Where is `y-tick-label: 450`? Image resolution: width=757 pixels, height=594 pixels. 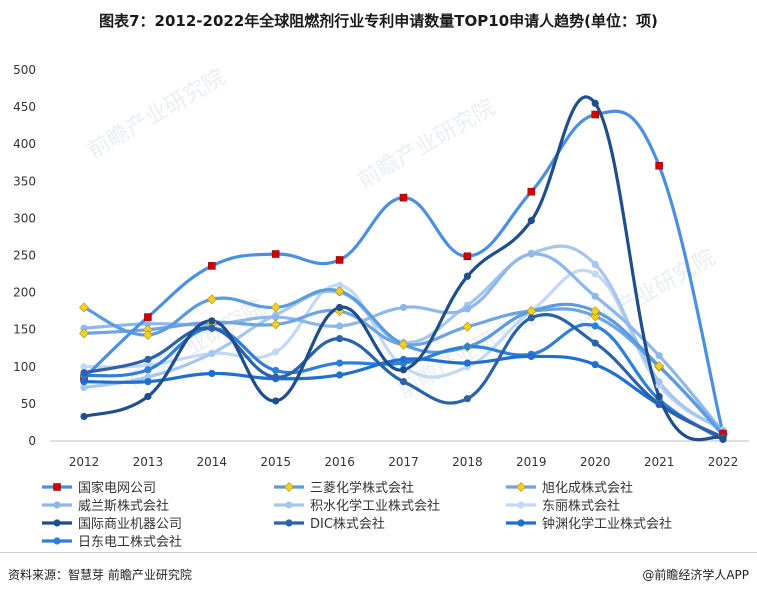
y-tick-label: 450 is located at coordinates (24, 107).